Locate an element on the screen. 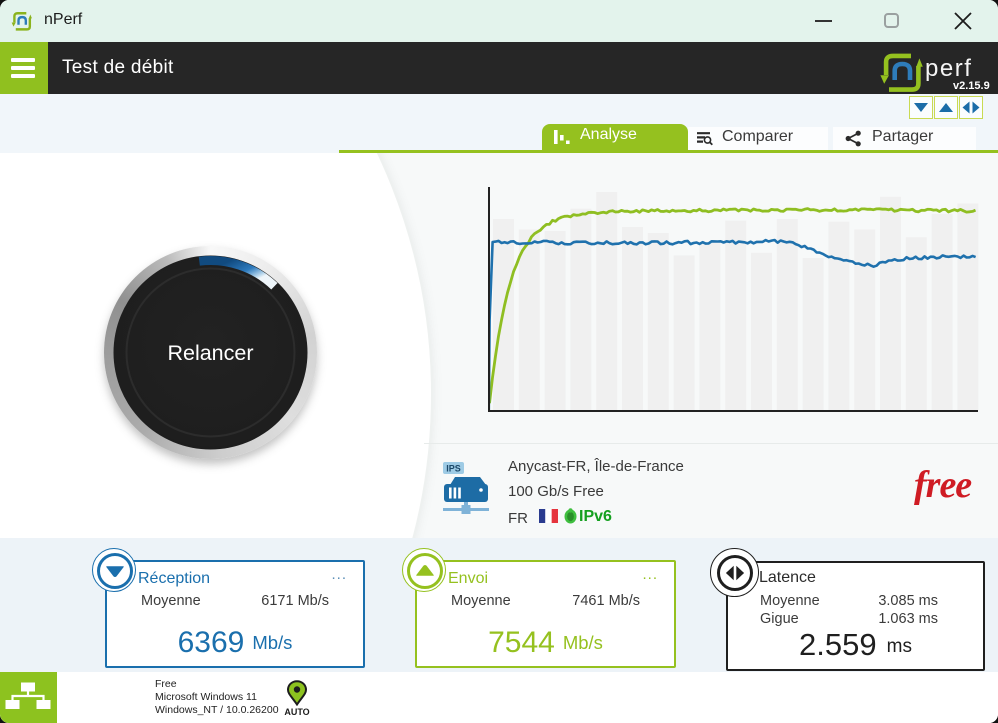 The image size is (998, 723). svg-text: Relancer is located at coordinates (210, 353).